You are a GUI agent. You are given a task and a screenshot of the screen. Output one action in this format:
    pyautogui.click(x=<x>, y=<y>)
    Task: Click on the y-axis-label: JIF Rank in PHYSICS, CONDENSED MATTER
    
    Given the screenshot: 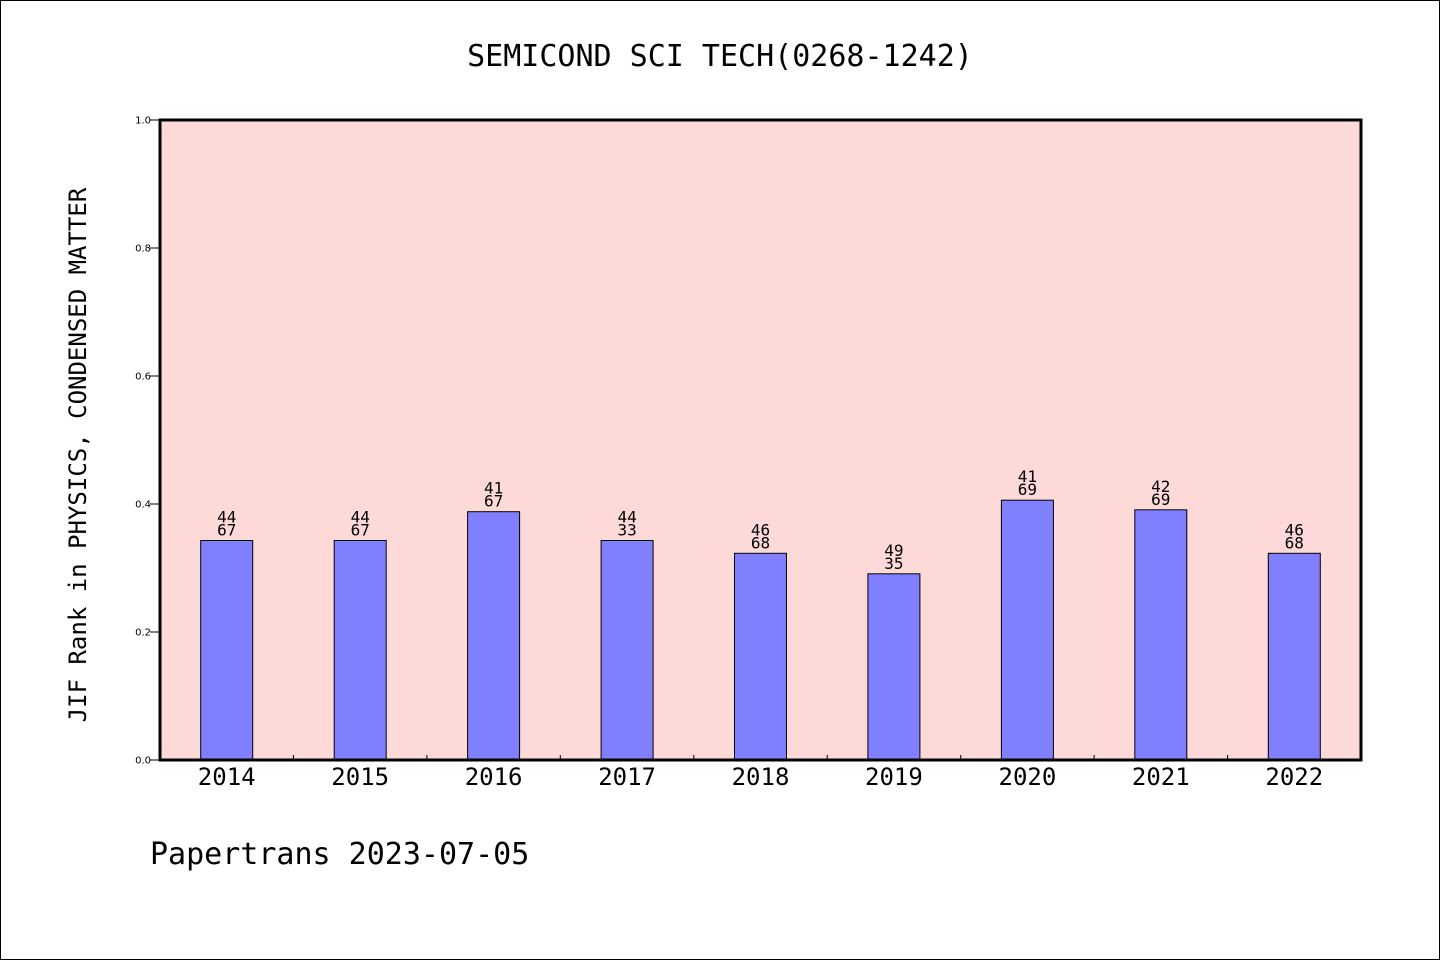 What is the action you would take?
    pyautogui.click(x=78, y=454)
    